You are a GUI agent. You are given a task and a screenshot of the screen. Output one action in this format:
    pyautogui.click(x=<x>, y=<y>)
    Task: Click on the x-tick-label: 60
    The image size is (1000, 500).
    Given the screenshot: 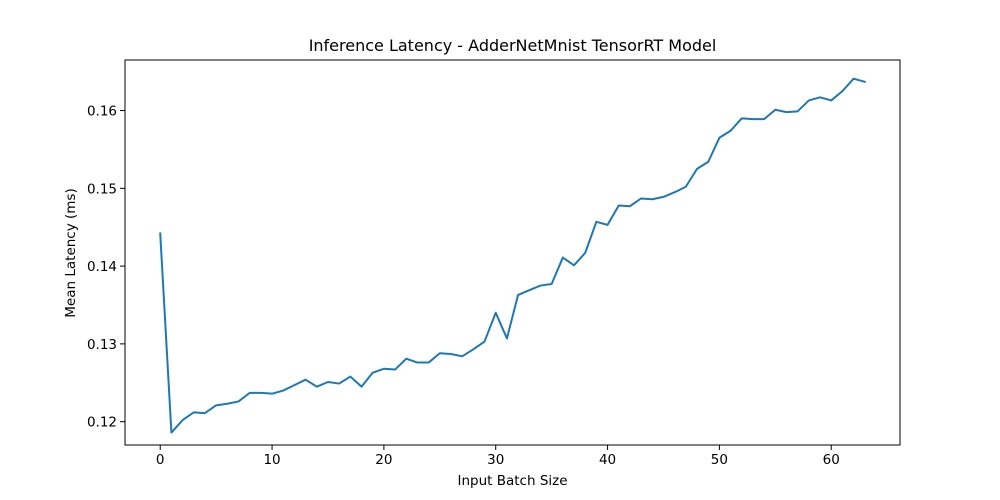 What is the action you would take?
    pyautogui.click(x=831, y=460)
    